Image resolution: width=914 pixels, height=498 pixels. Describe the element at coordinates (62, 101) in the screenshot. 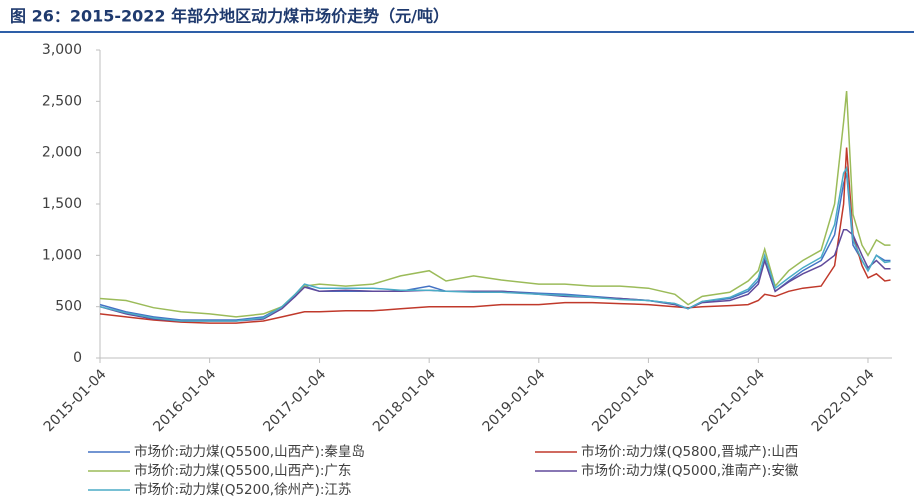

I see `y-tick-label: 2,500` at that location.